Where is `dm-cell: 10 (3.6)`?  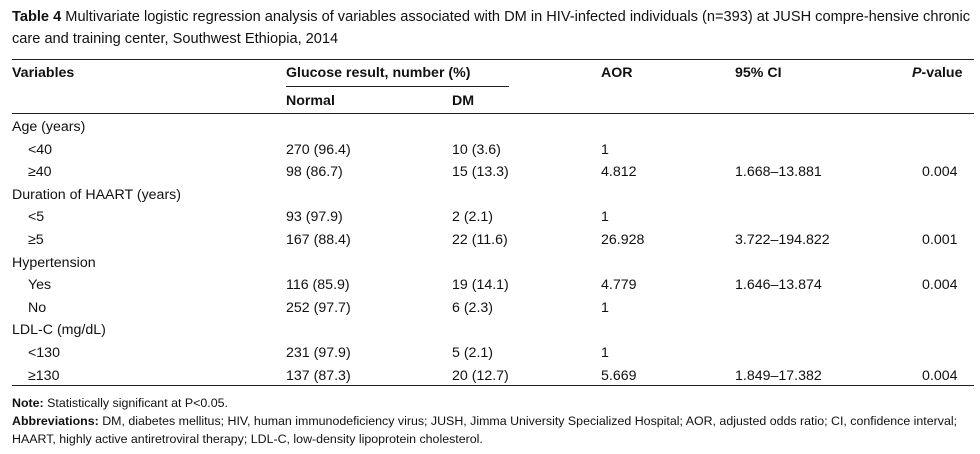
dm-cell: 10 (3.6) is located at coordinates (476, 149).